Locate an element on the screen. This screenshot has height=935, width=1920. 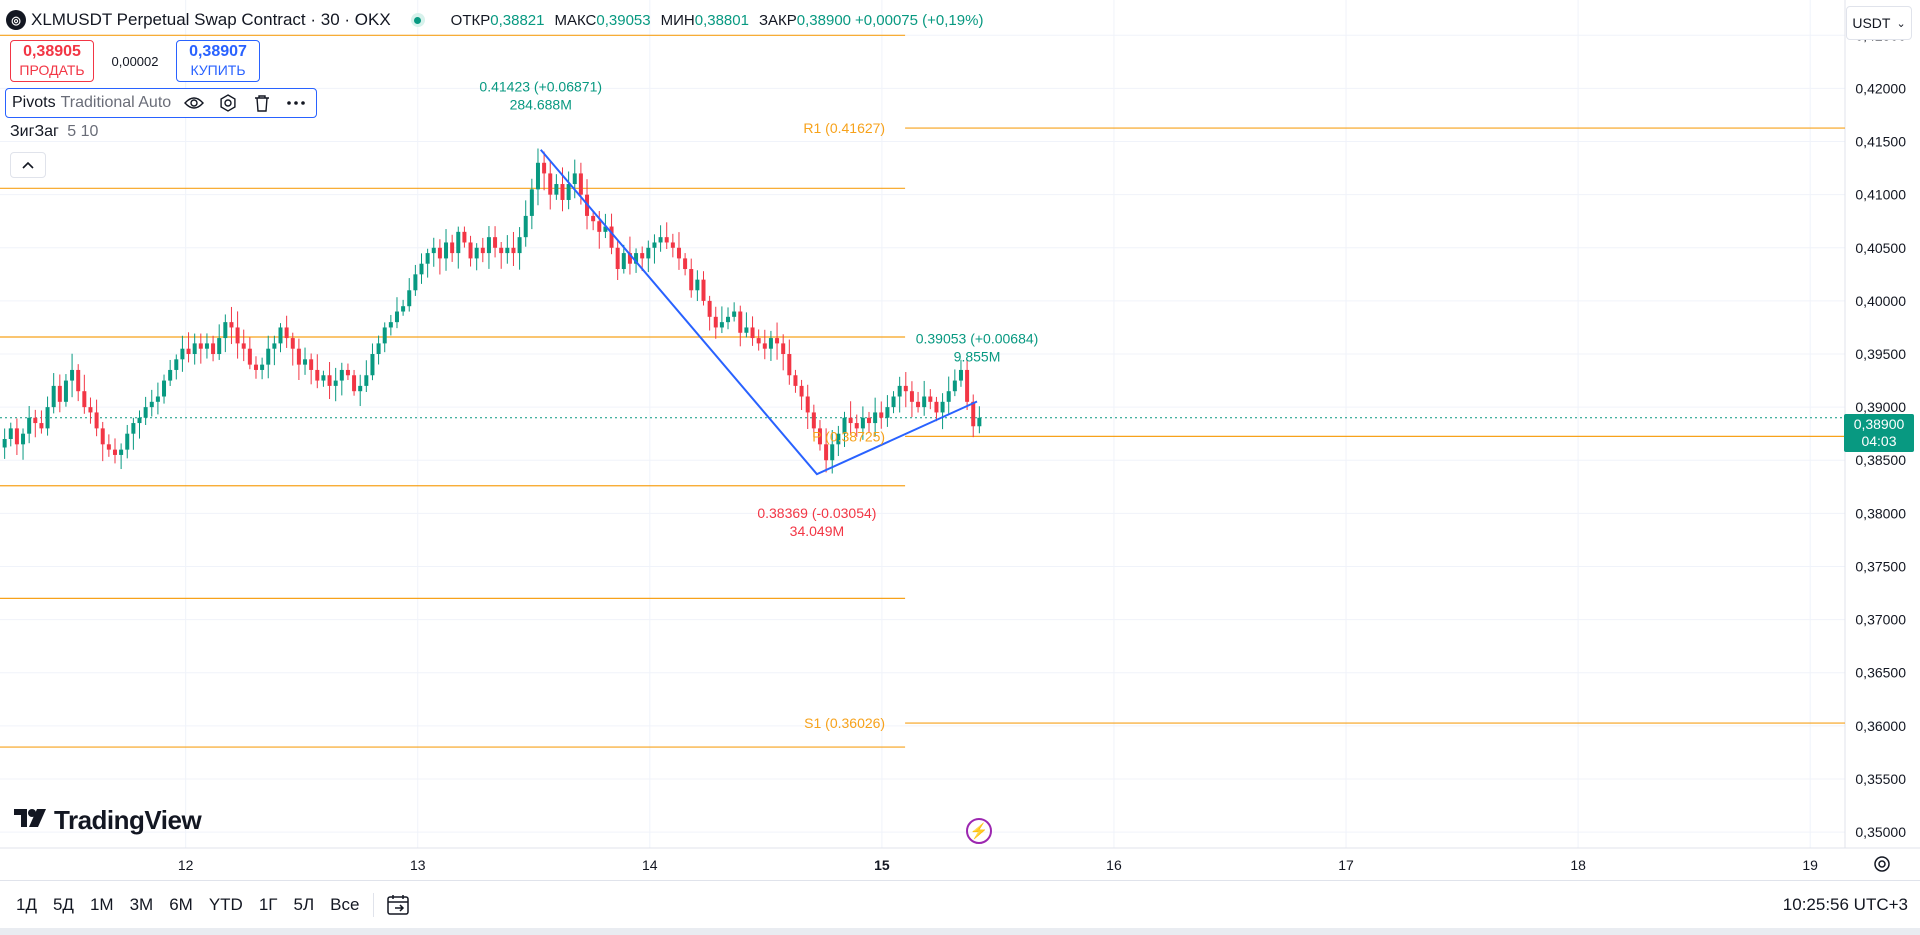
tradingview-logo: TradingView is located at coordinates (108, 820).